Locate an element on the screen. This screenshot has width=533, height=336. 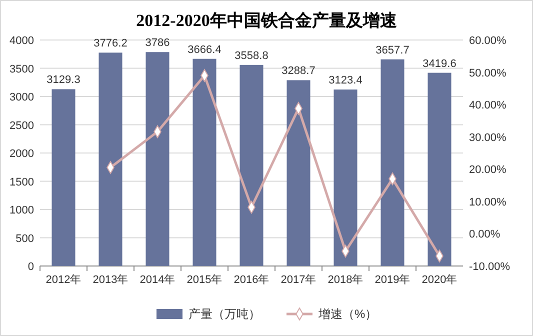
y-tick-label: 3500 is located at coordinates (22, 69).